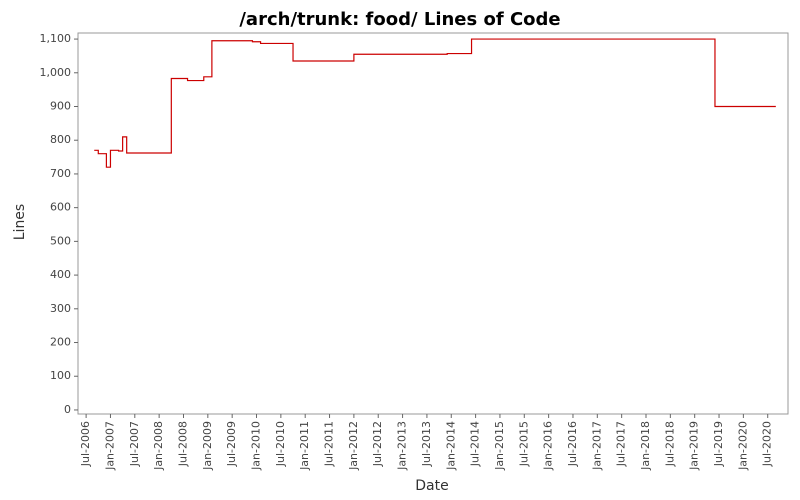 This screenshot has width=800, height=500. What do you see at coordinates (60, 106) in the screenshot?
I see `y-tick-label: 900` at bounding box center [60, 106].